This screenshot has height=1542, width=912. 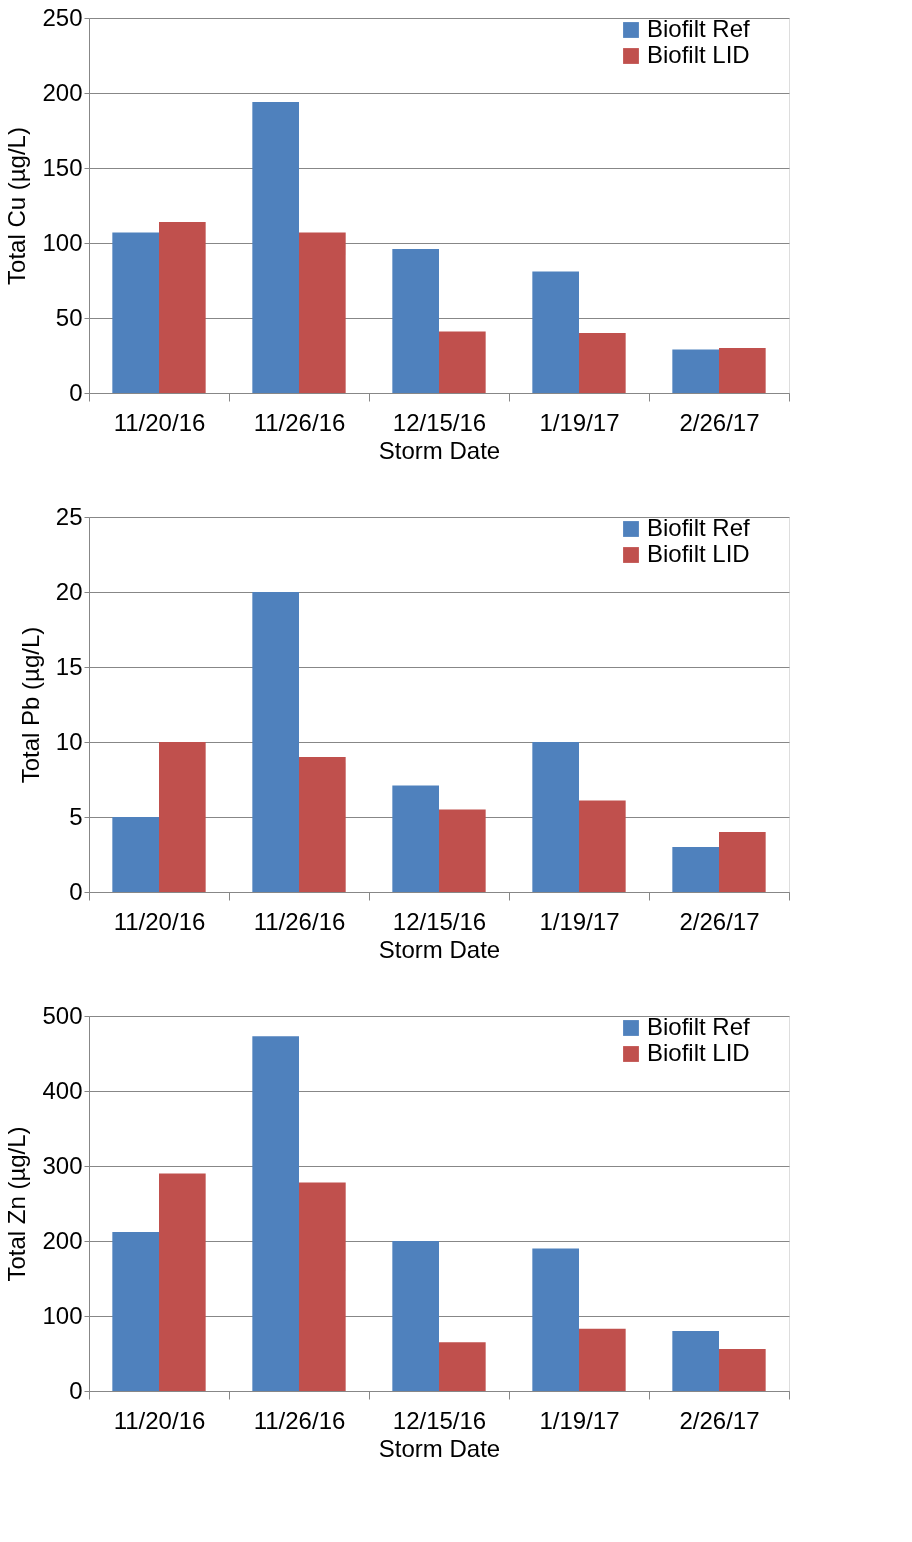 I want to click on y-tick-label: 50, so click(x=69, y=317).